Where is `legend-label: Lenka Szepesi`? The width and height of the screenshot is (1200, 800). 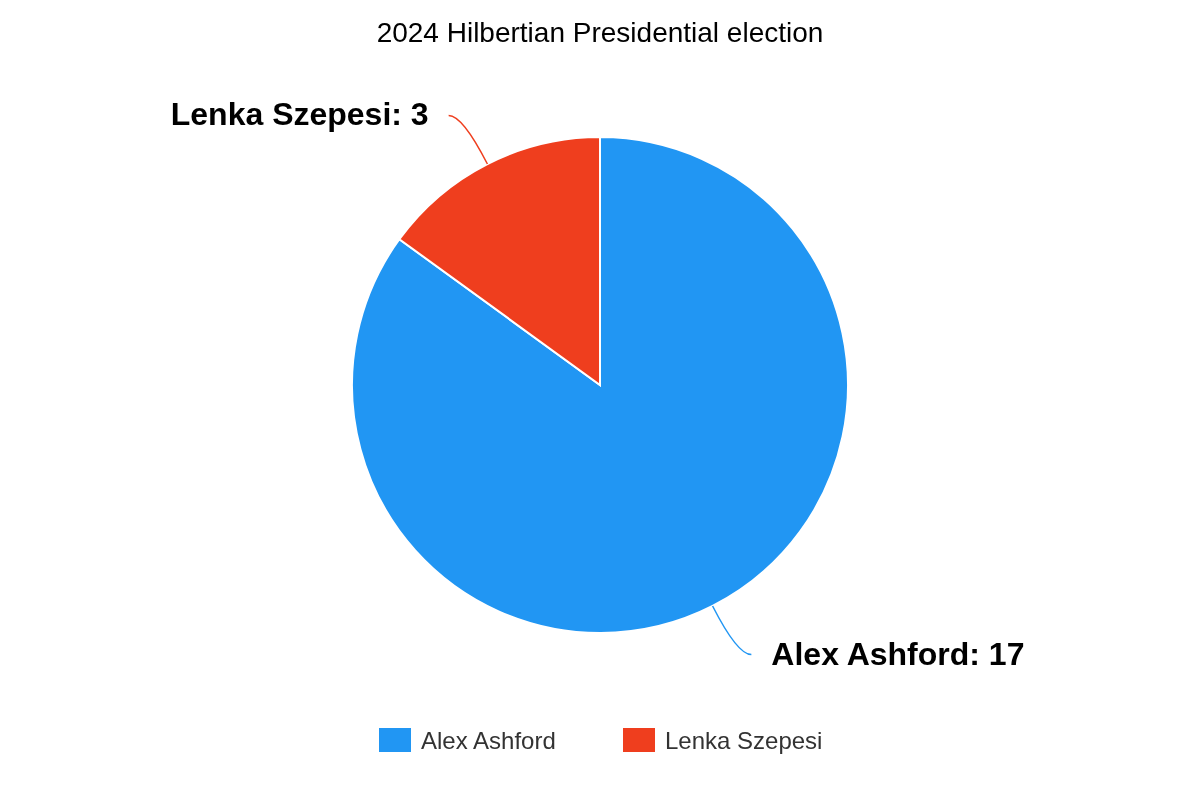
legend-label: Lenka Szepesi is located at coordinates (744, 740).